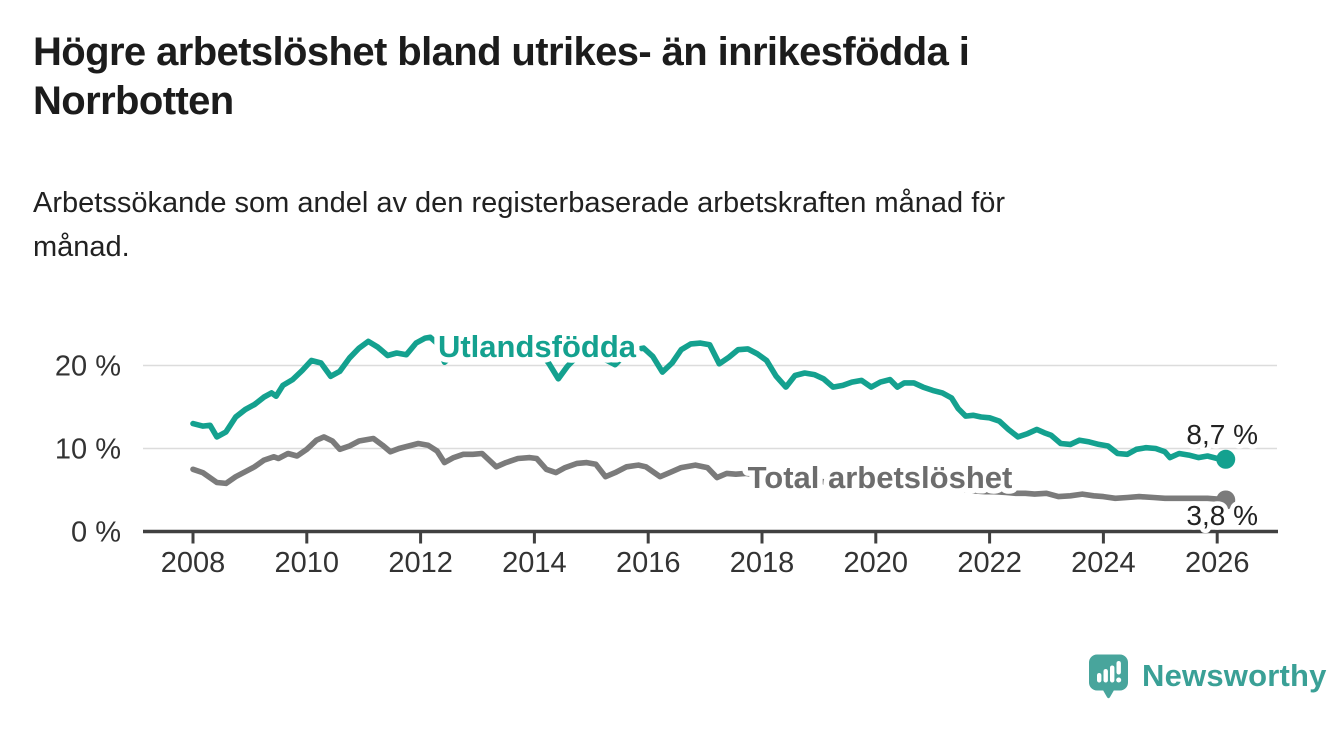  What do you see at coordinates (1099, 678) in the screenshot?
I see `bar-small` at bounding box center [1099, 678].